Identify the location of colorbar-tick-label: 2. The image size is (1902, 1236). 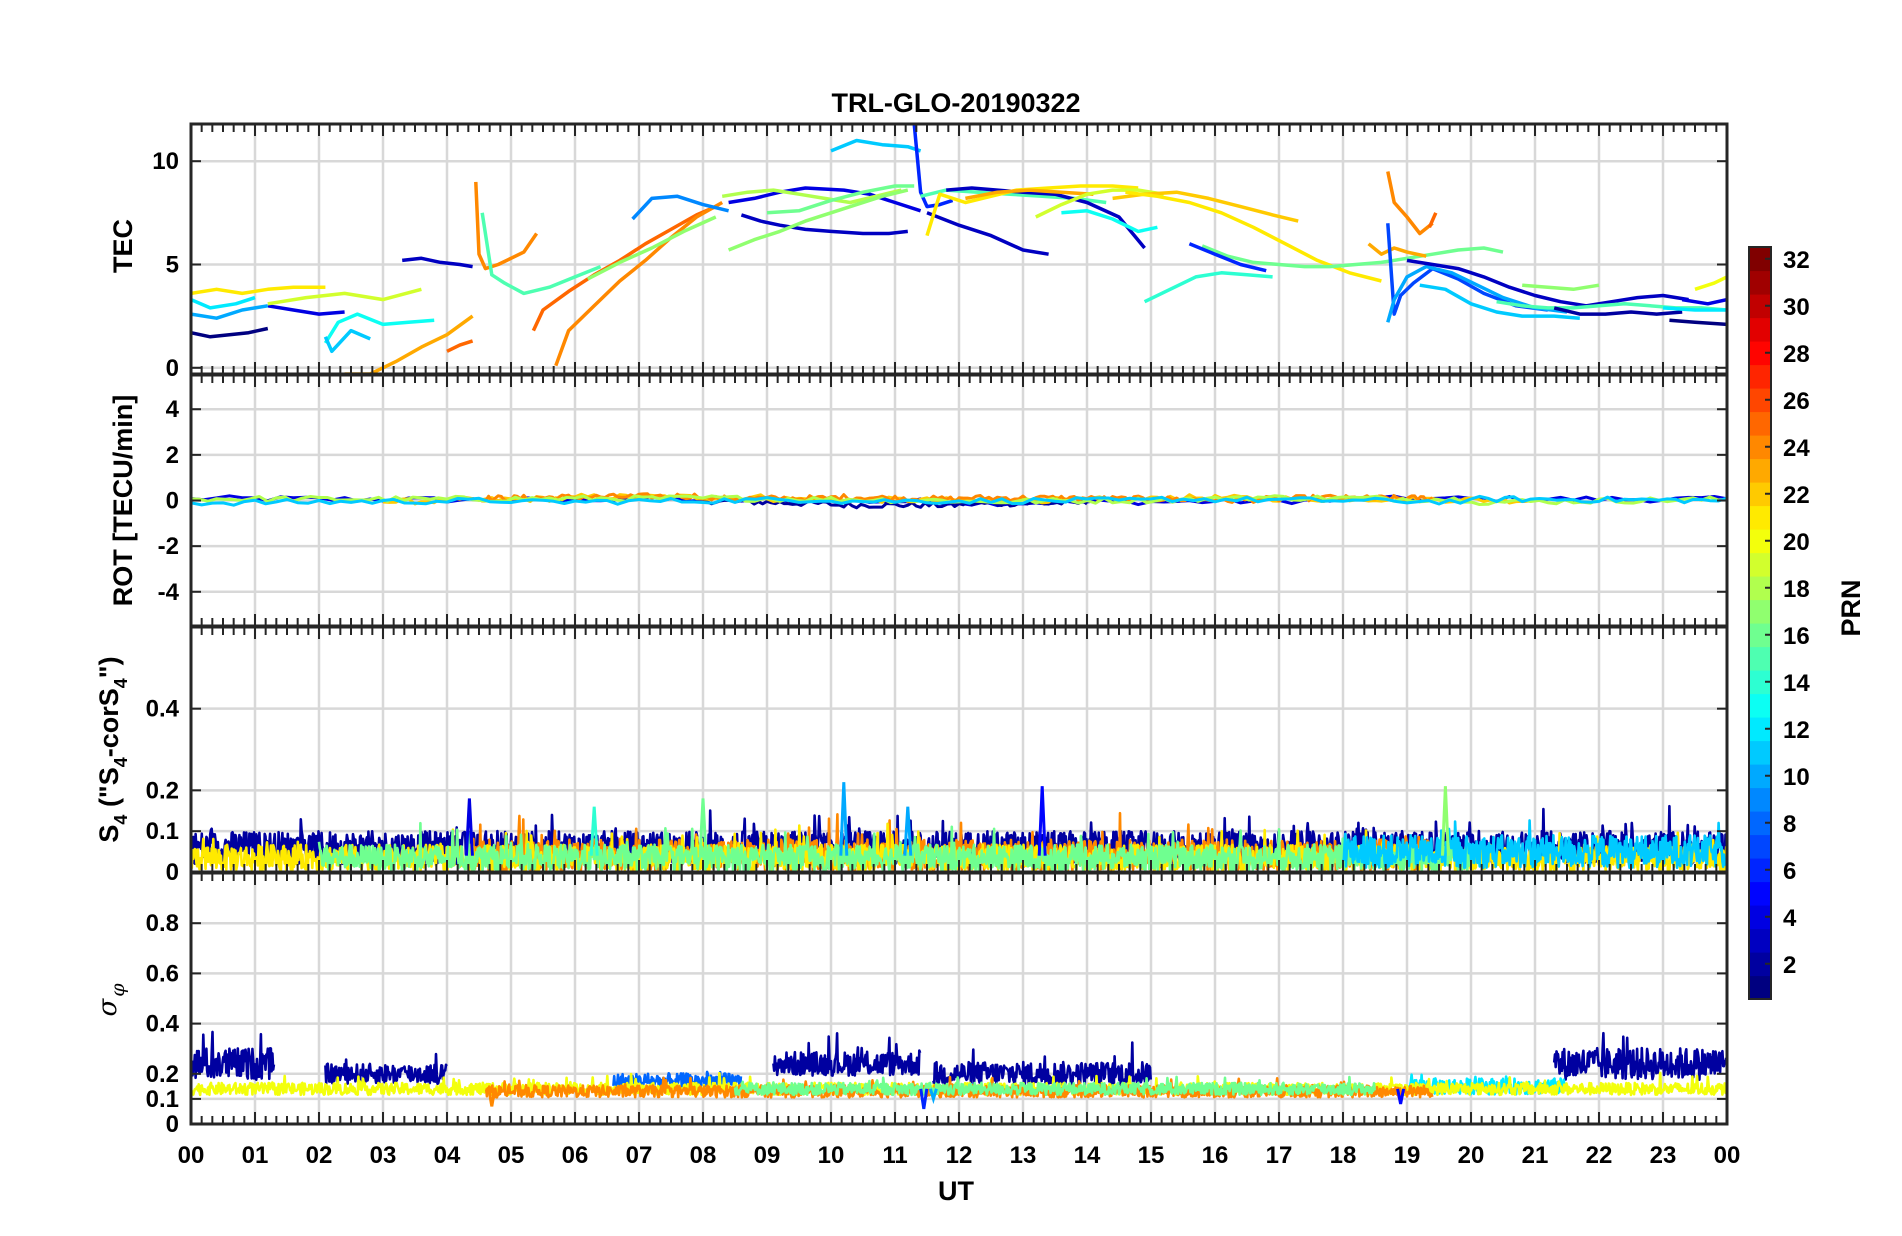
(1789, 965).